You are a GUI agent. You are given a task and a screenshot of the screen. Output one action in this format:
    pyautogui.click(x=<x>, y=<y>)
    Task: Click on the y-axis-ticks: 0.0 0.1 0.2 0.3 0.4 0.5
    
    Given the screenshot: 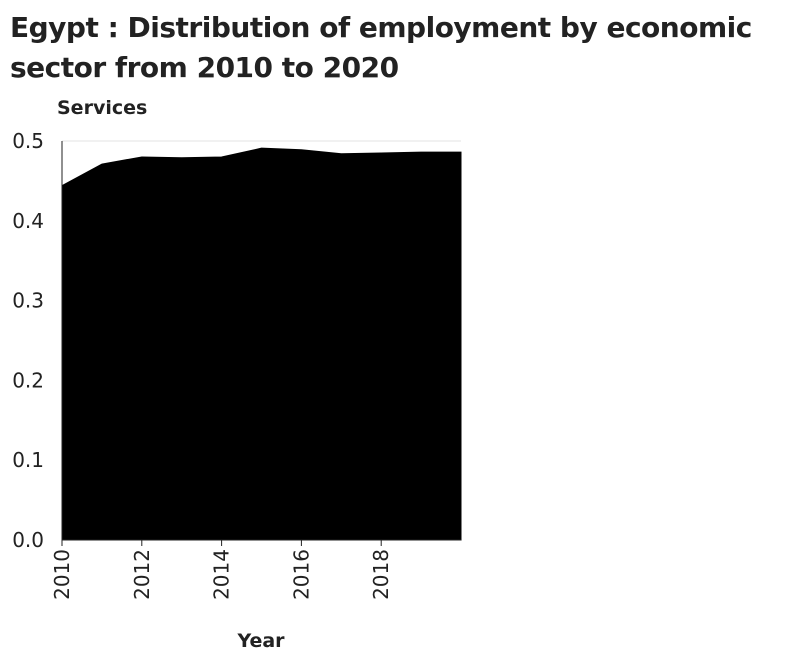 What is the action you would take?
    pyautogui.click(x=28, y=340)
    